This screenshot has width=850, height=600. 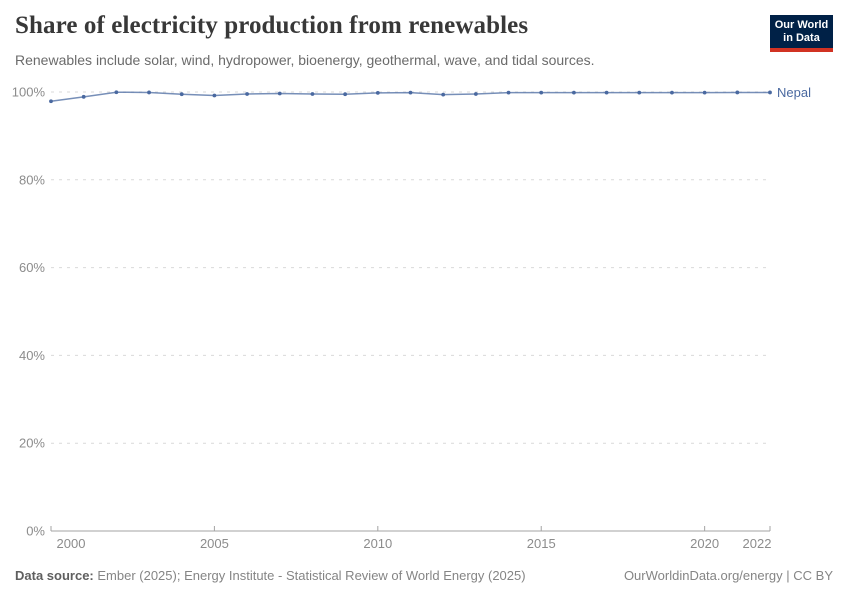 I want to click on y-tick-label: 100%, so click(x=29, y=92).